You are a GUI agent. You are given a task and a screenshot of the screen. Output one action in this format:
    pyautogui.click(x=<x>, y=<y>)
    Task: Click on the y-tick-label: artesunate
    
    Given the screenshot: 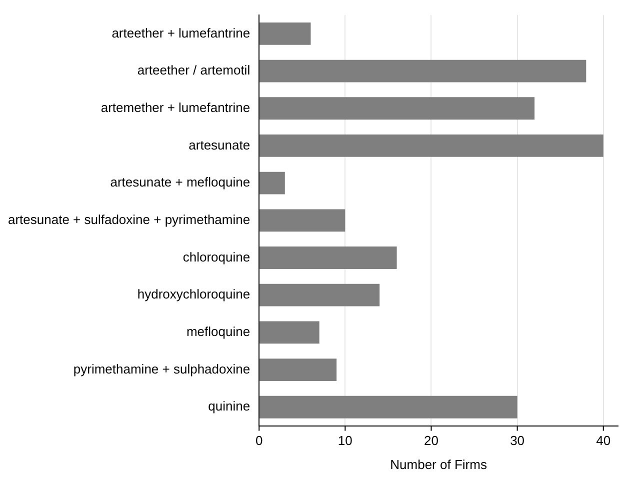 What is the action you would take?
    pyautogui.click(x=219, y=144)
    